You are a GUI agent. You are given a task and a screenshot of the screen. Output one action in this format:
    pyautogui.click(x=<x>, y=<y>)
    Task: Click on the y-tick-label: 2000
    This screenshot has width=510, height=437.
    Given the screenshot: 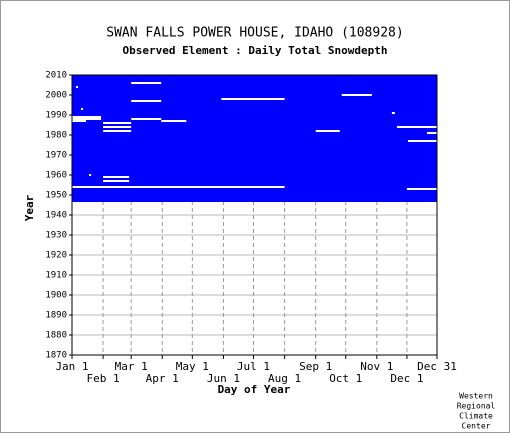 What is the action you would take?
    pyautogui.click(x=56, y=96)
    